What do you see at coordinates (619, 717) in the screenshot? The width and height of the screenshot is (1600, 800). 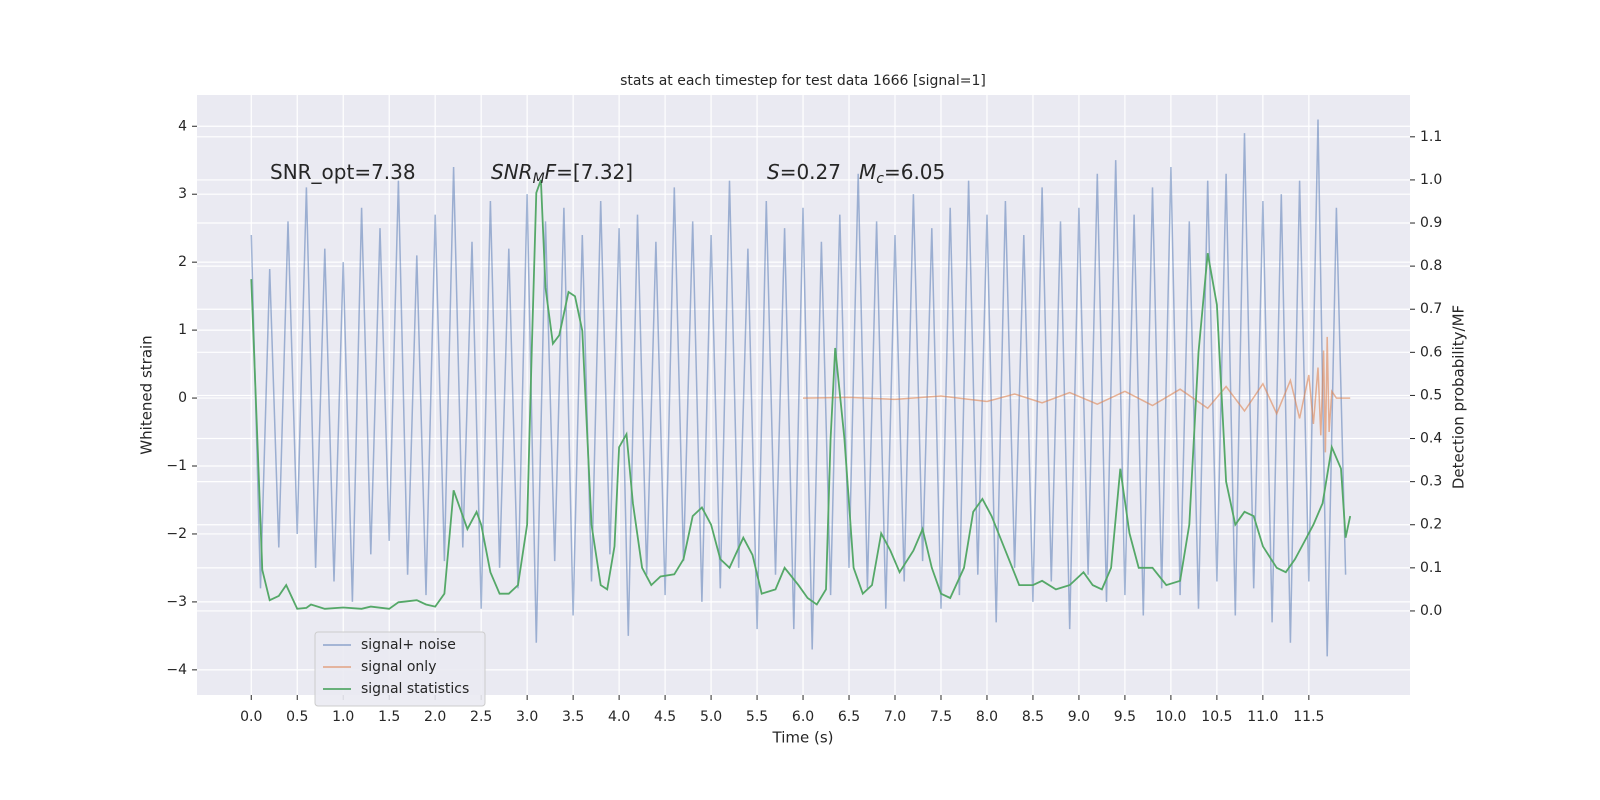 I see `x-tick-label: 4.0` at bounding box center [619, 717].